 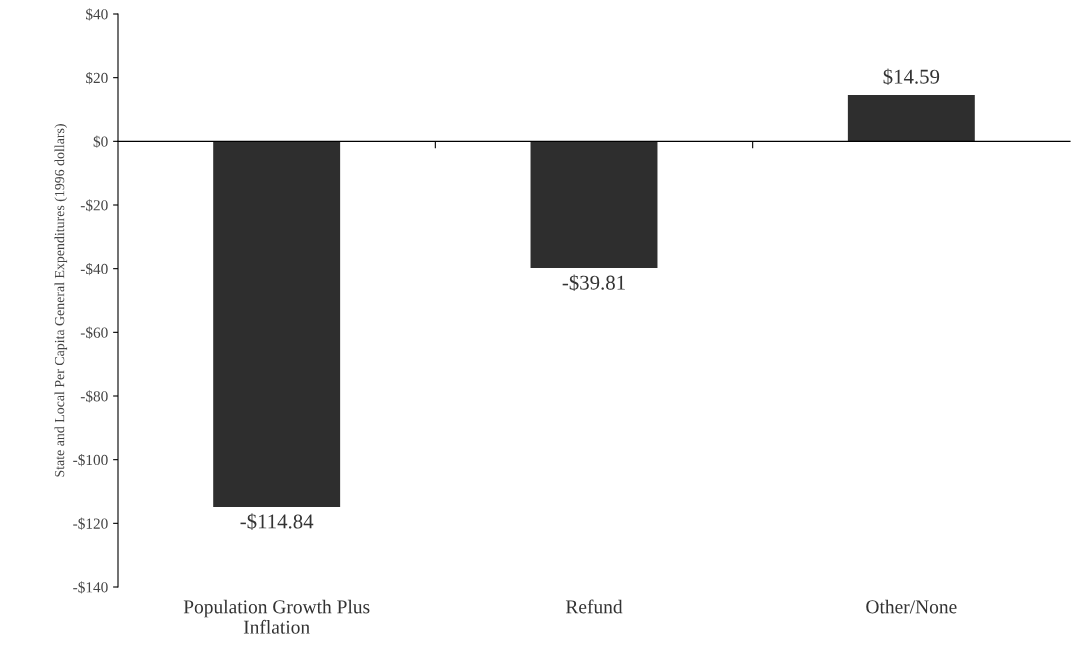 What do you see at coordinates (100, 141) in the screenshot?
I see `y-tick-label: $0` at bounding box center [100, 141].